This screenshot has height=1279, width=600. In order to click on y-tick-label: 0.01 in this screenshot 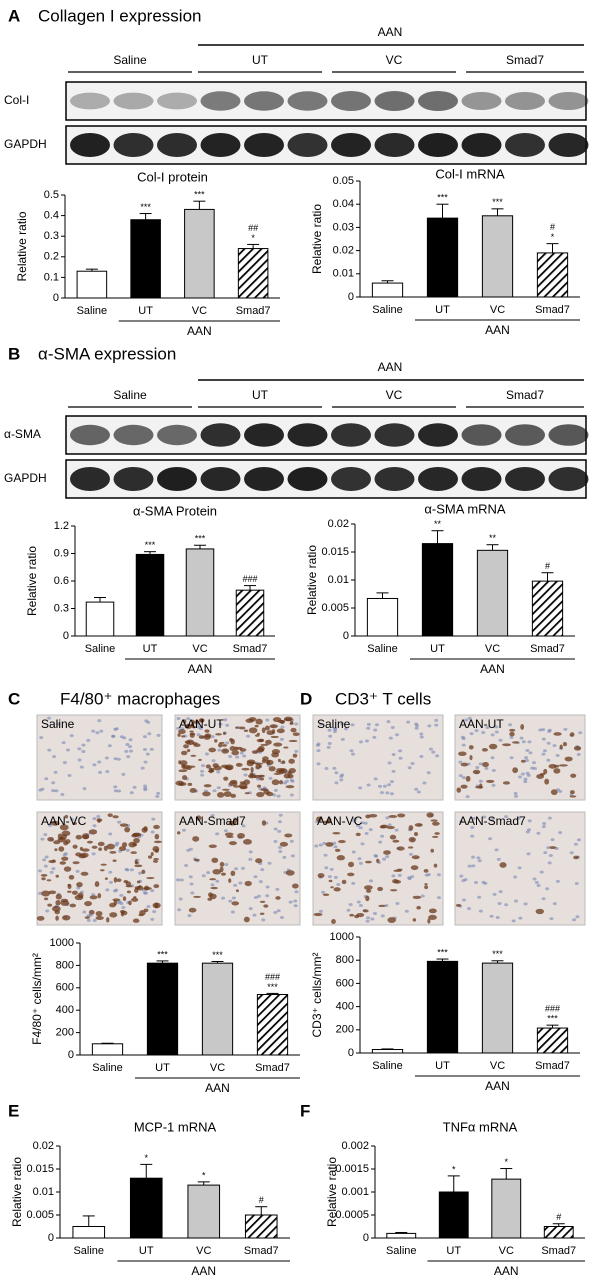, I will do `click(43, 1192)`.